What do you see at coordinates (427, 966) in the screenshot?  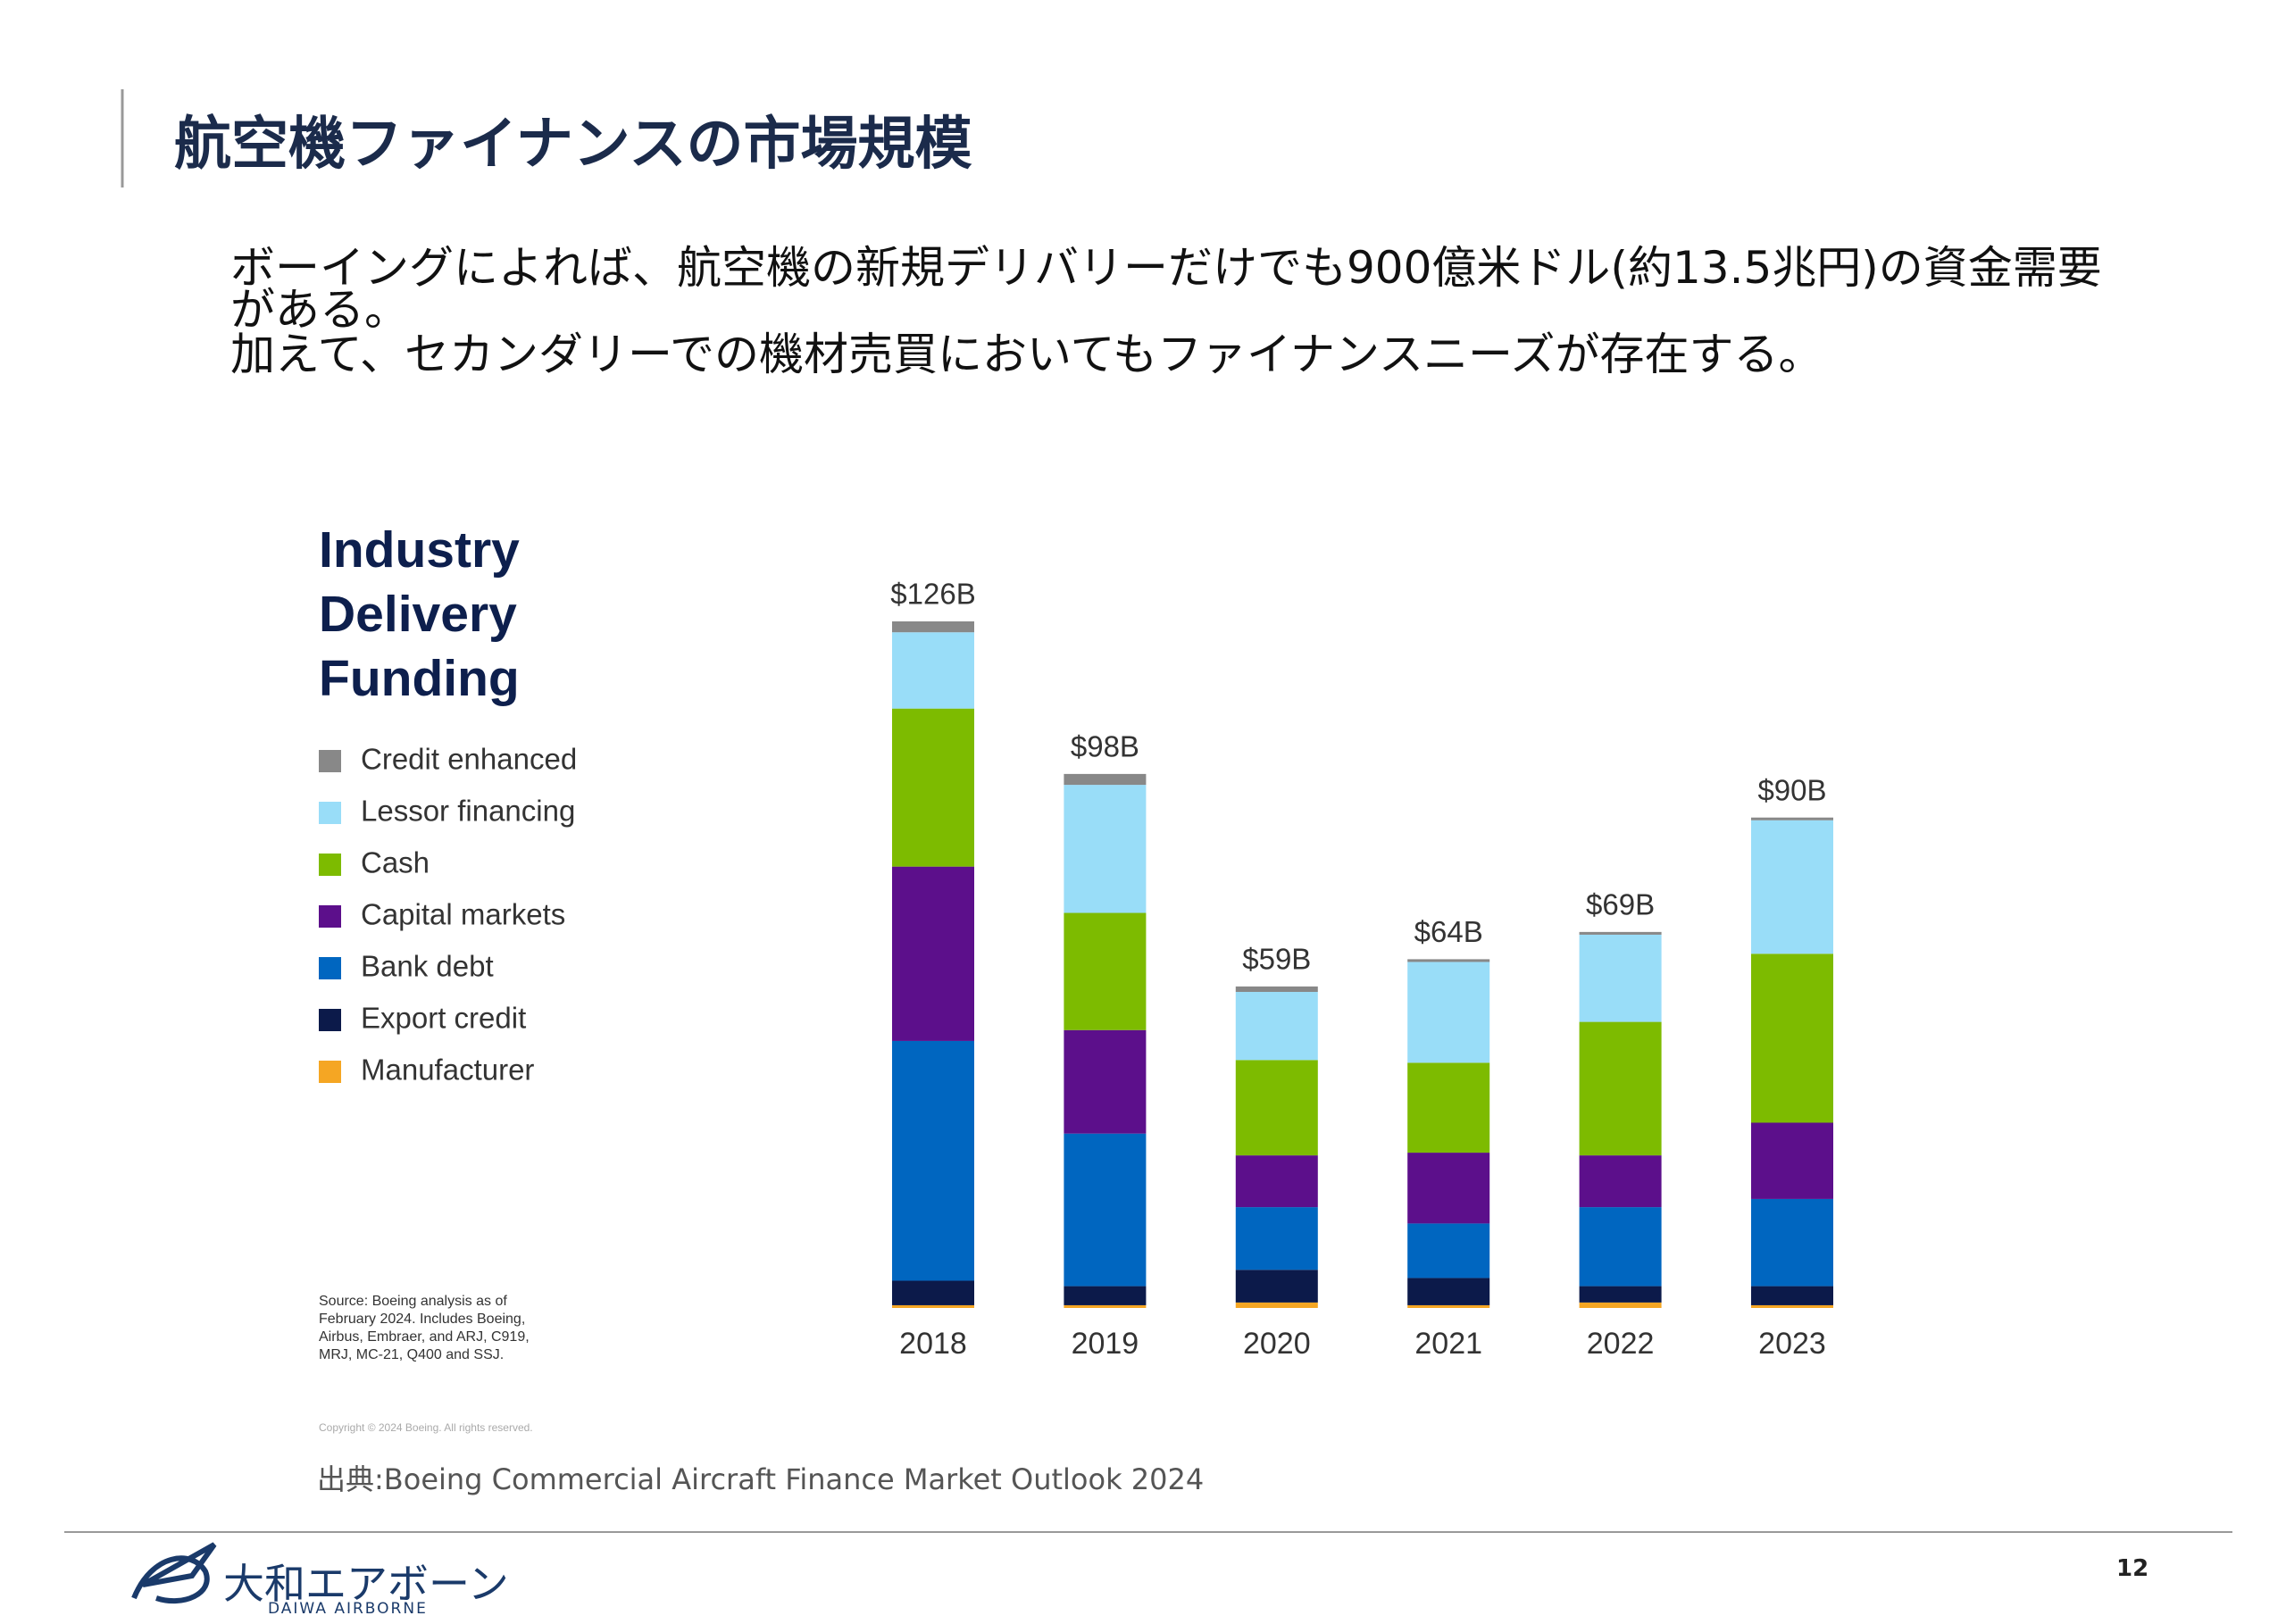 I see `legend-label: Bank debt` at bounding box center [427, 966].